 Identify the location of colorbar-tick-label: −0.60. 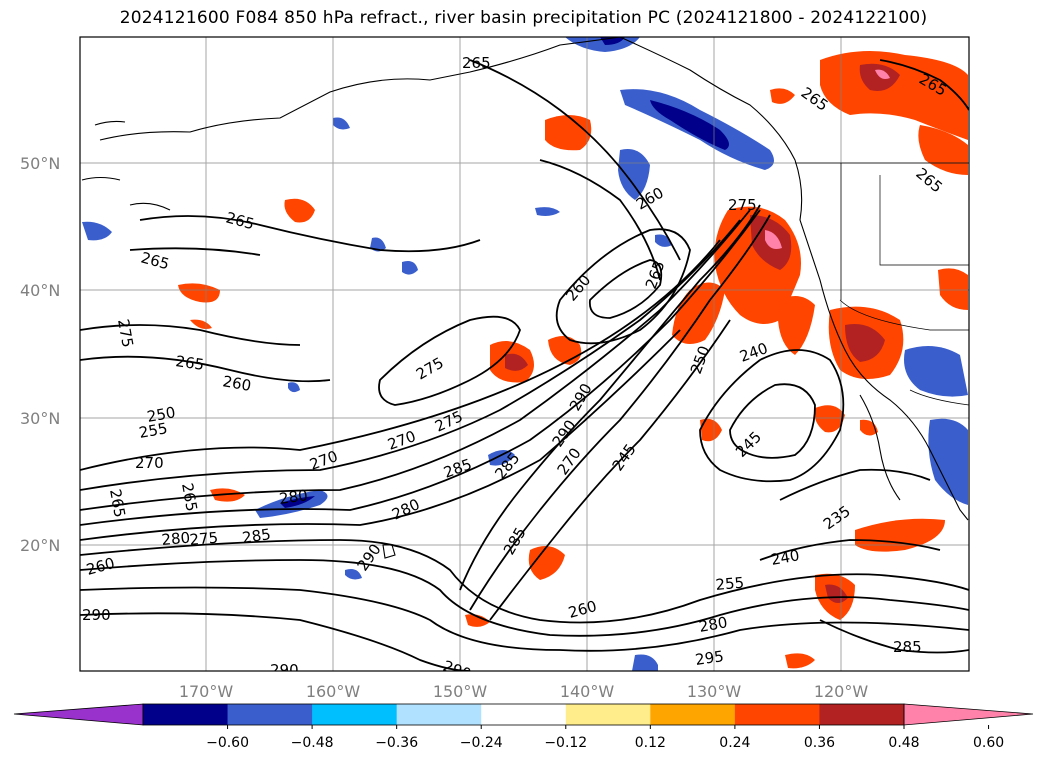
(227, 743).